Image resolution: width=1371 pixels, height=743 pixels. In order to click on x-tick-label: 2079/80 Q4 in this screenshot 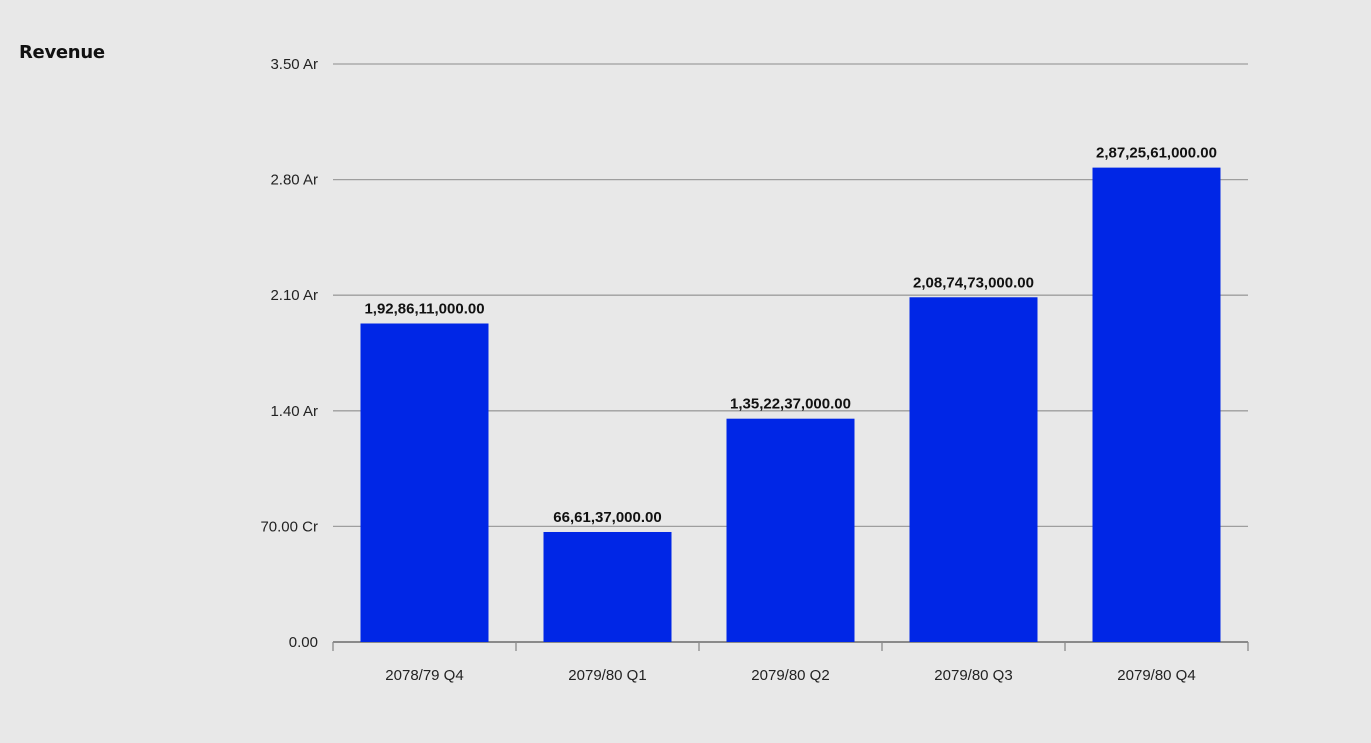, I will do `click(1156, 675)`.